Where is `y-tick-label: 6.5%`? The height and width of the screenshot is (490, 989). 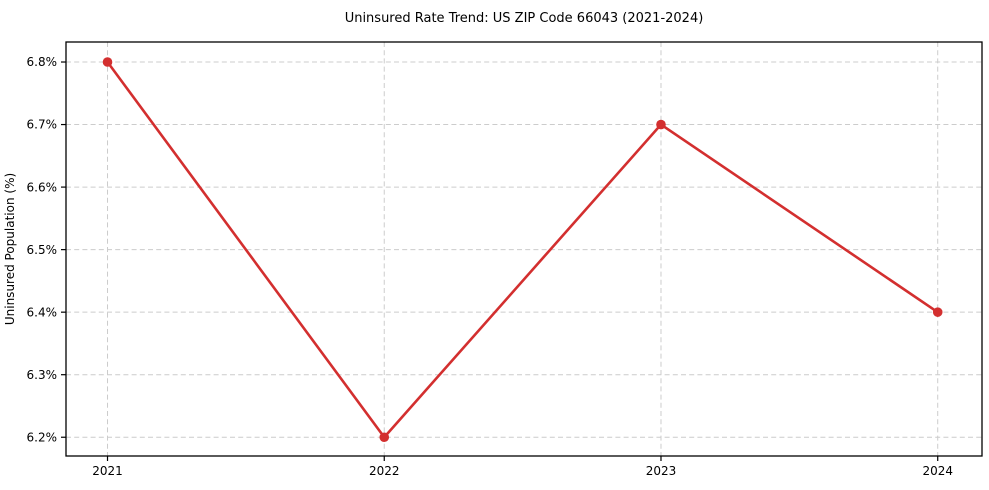
y-tick-label: 6.5% is located at coordinates (42, 250).